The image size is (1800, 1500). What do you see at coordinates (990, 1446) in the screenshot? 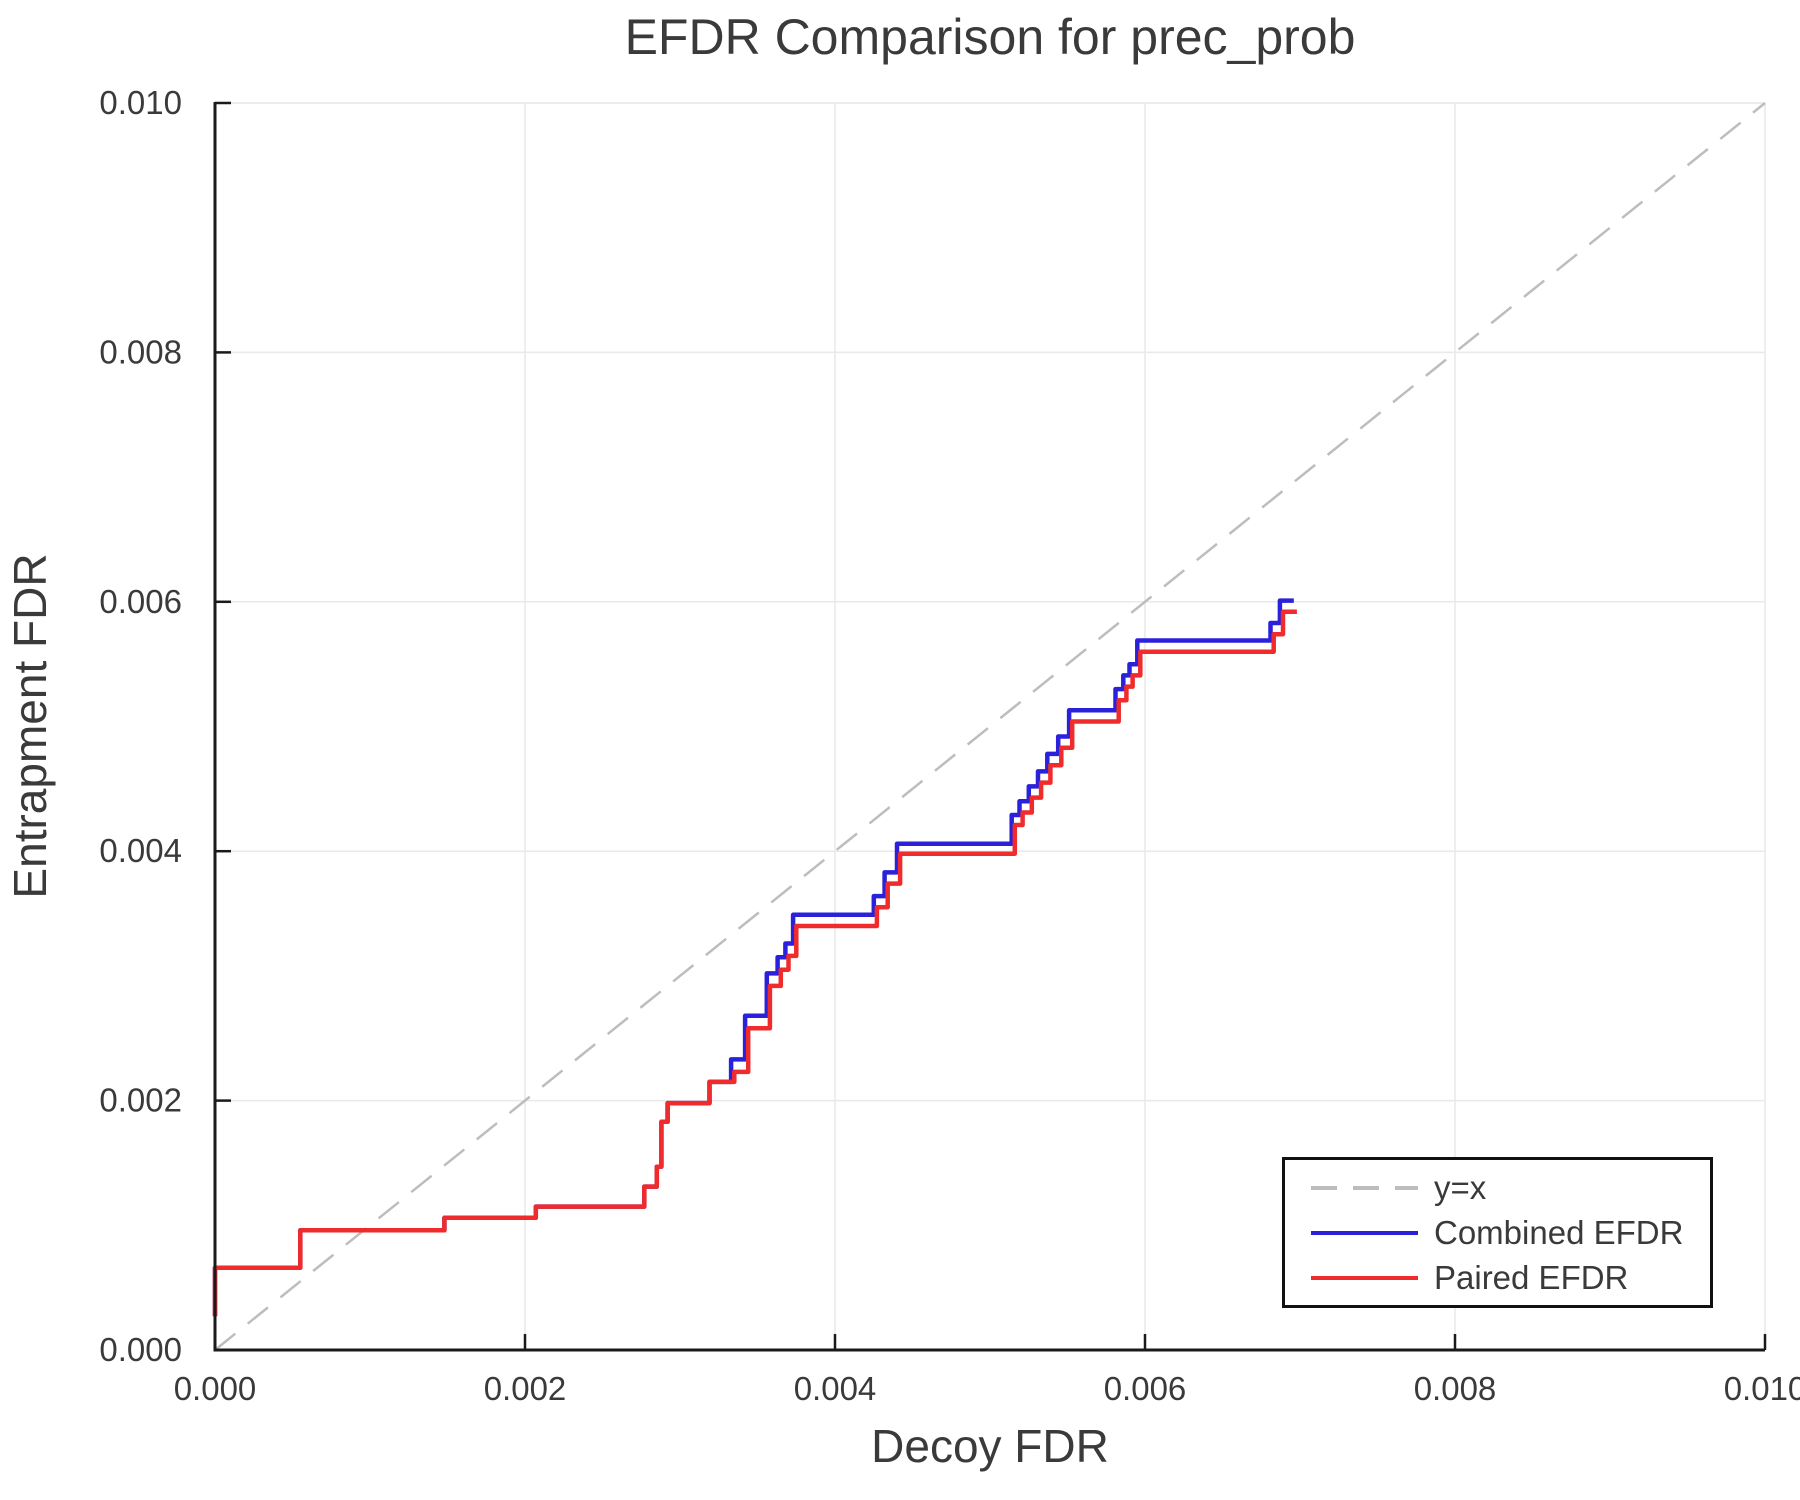
I see `x-axis-label: Decoy FDR` at bounding box center [990, 1446].